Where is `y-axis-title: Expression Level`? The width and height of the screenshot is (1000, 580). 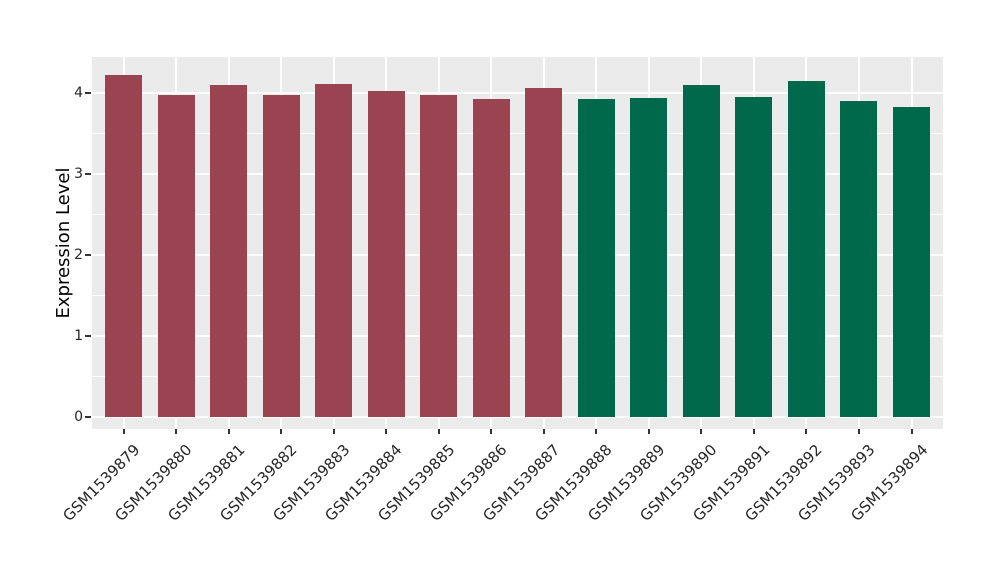
y-axis-title: Expression Level is located at coordinates (63, 243).